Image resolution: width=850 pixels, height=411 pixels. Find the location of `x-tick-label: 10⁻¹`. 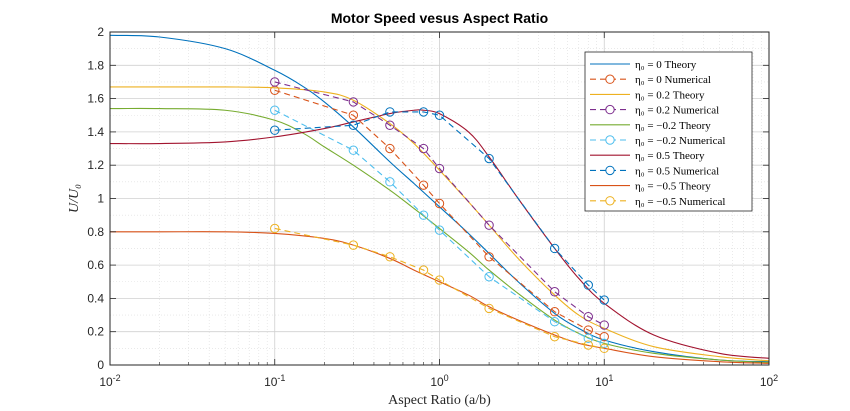

x-tick-label: 10⁻¹ is located at coordinates (274, 381).